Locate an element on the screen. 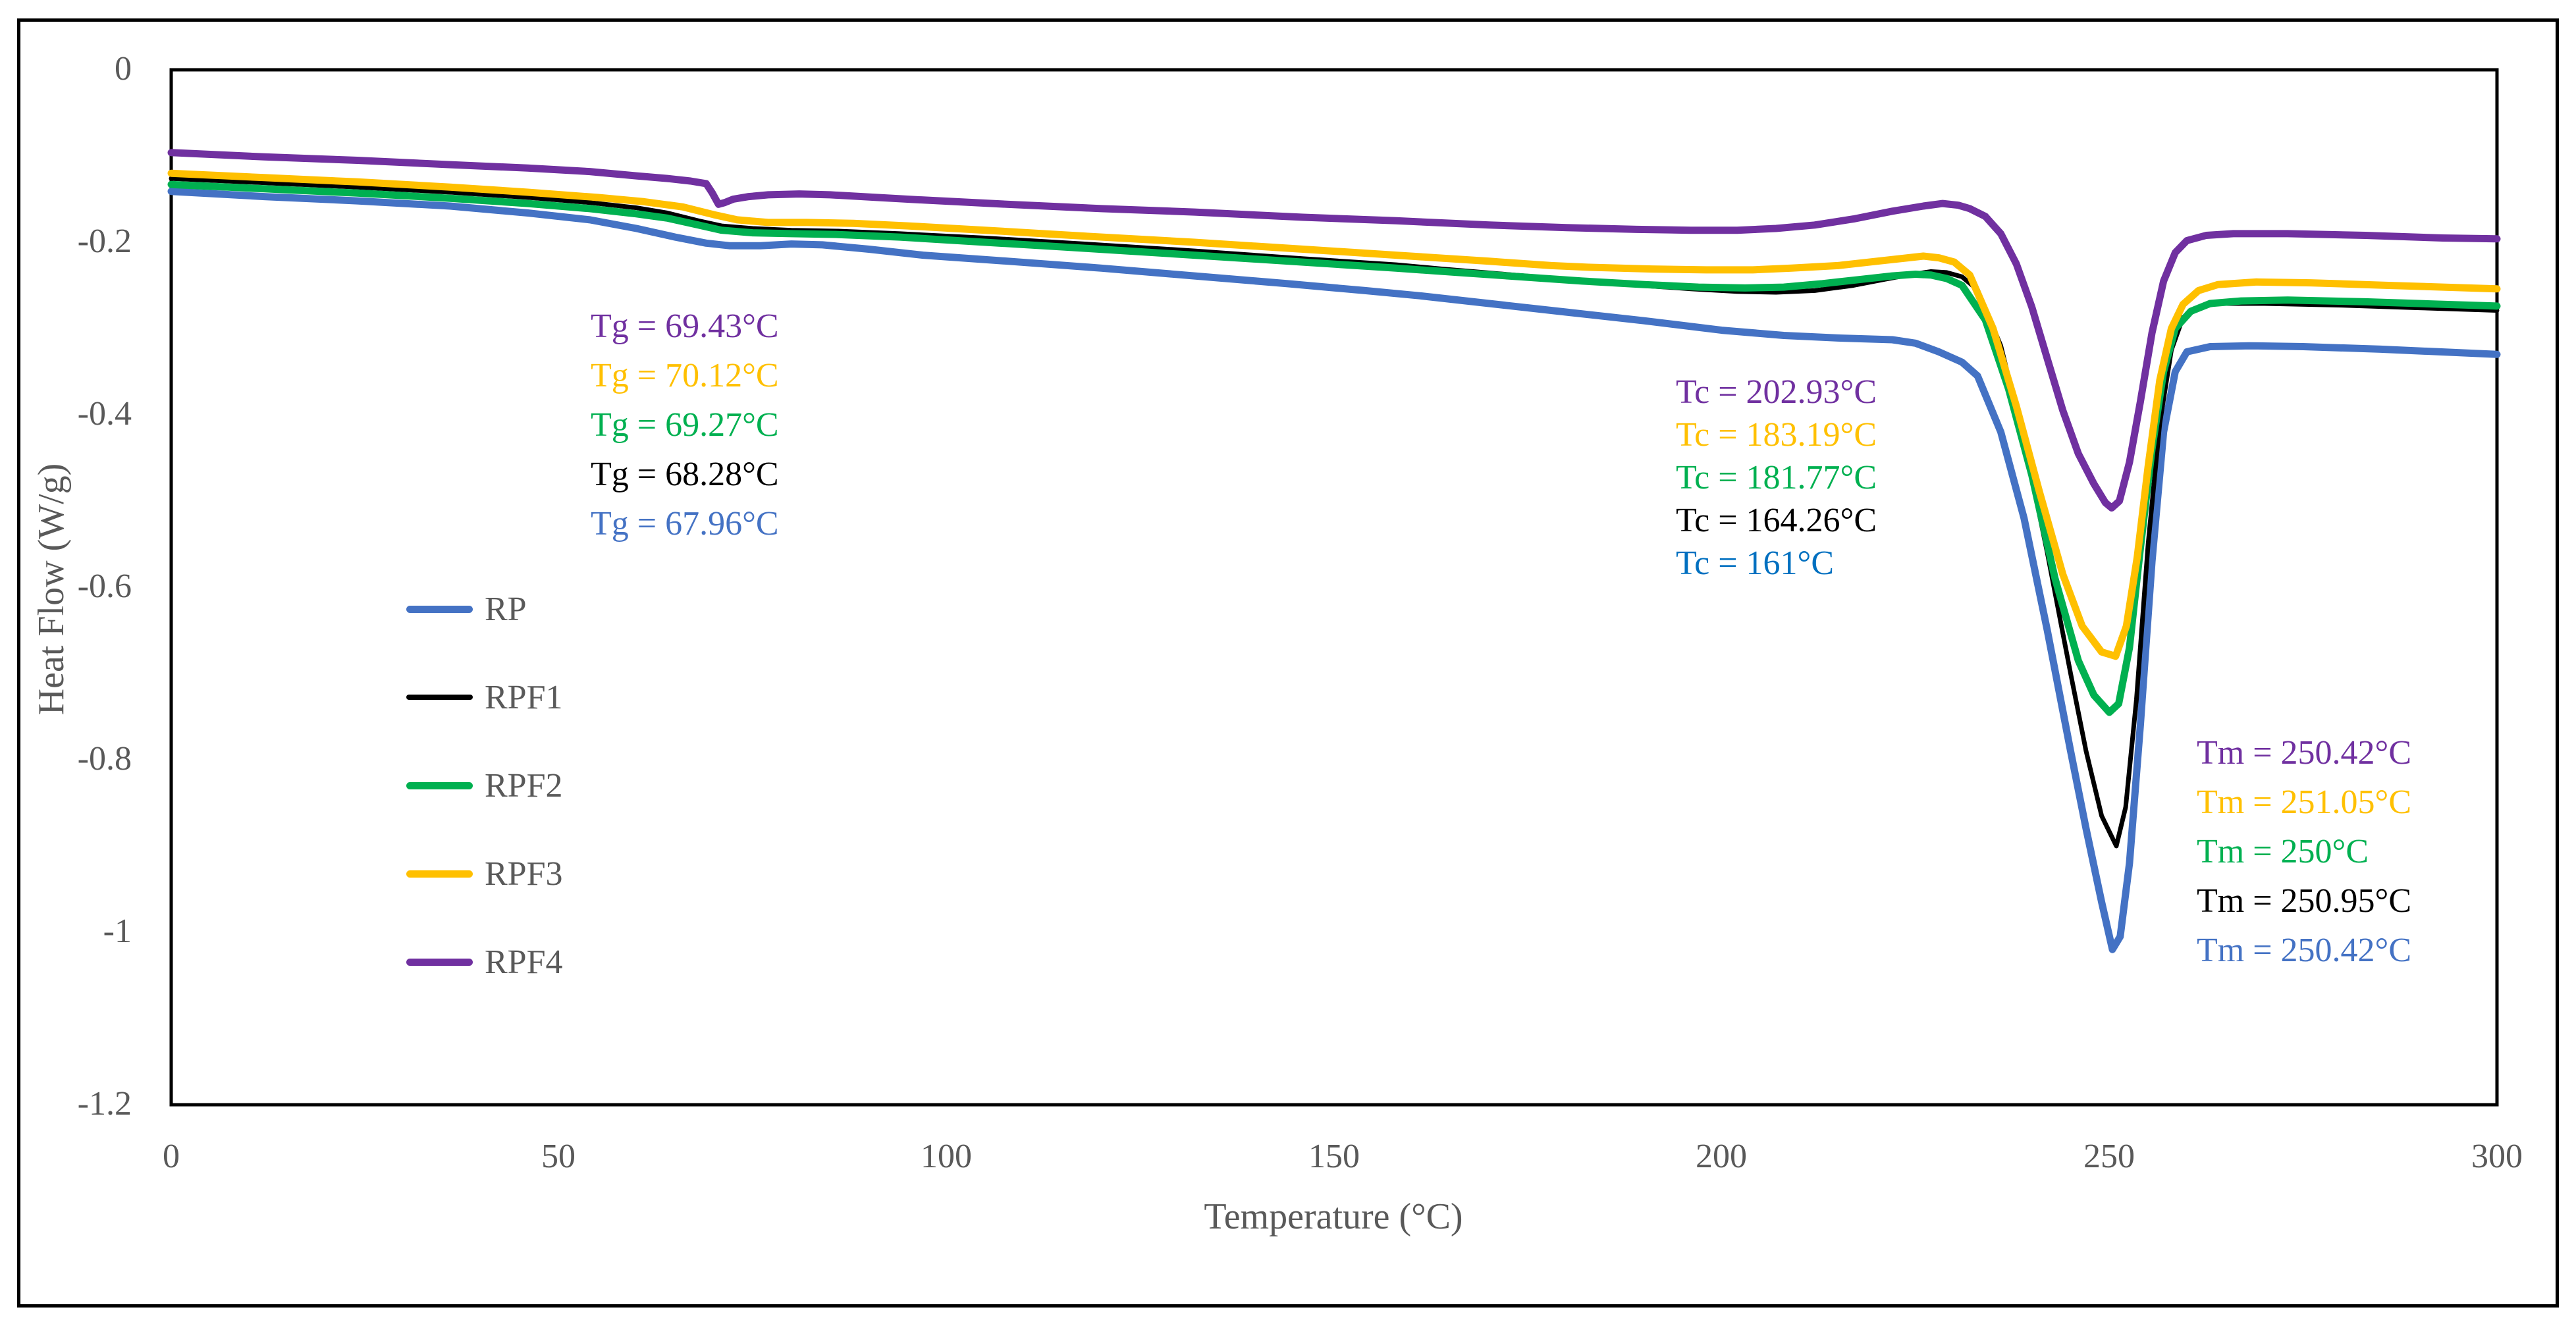 The image size is (2576, 1322). y-tick-6: -1.2 is located at coordinates (104, 1104).